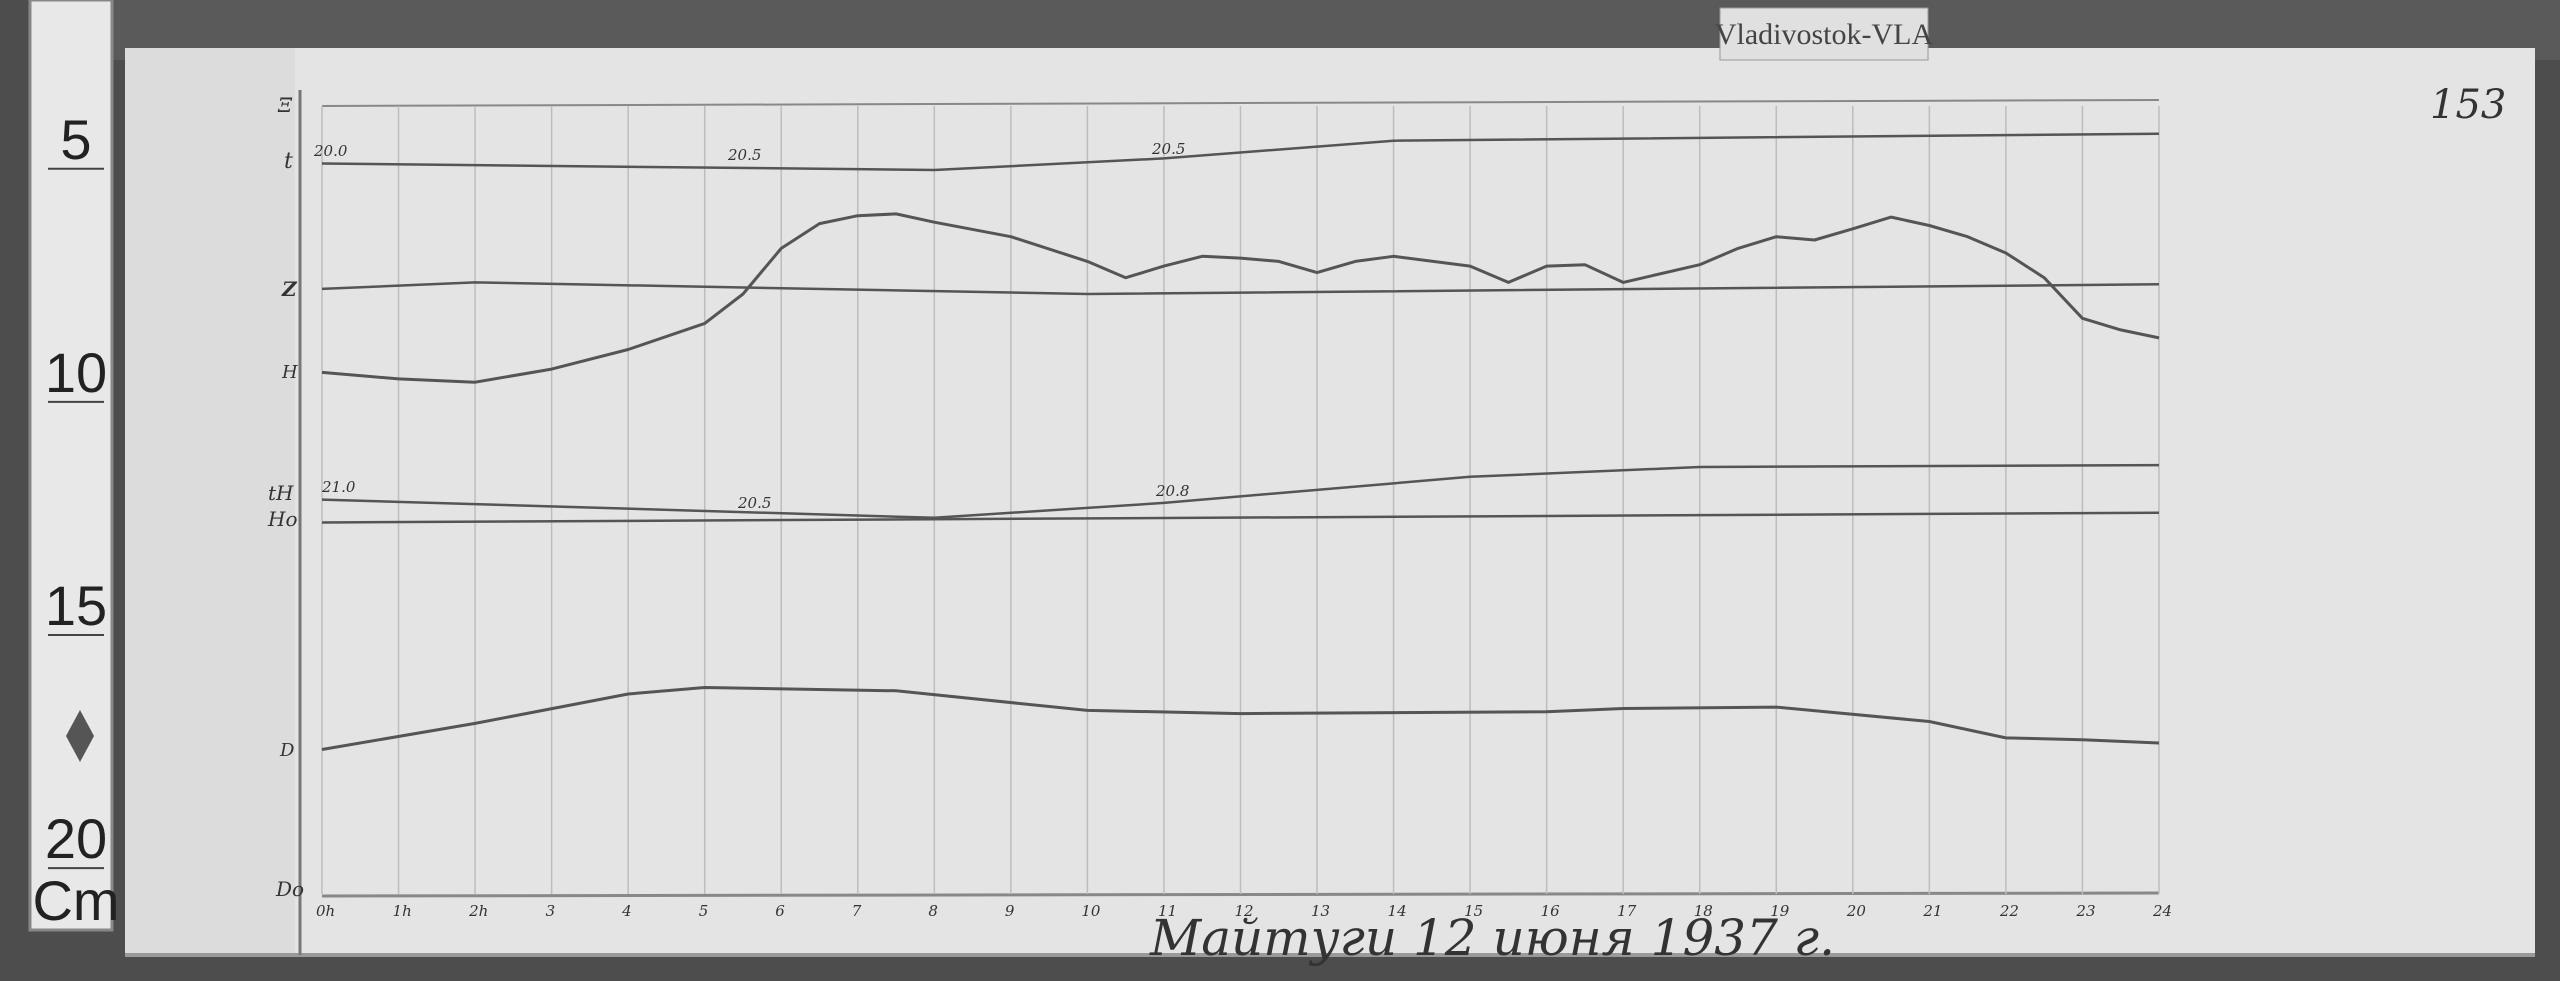 The width and height of the screenshot is (2560, 981). I want to click on hour-tick-label: 13, so click(1320, 911).